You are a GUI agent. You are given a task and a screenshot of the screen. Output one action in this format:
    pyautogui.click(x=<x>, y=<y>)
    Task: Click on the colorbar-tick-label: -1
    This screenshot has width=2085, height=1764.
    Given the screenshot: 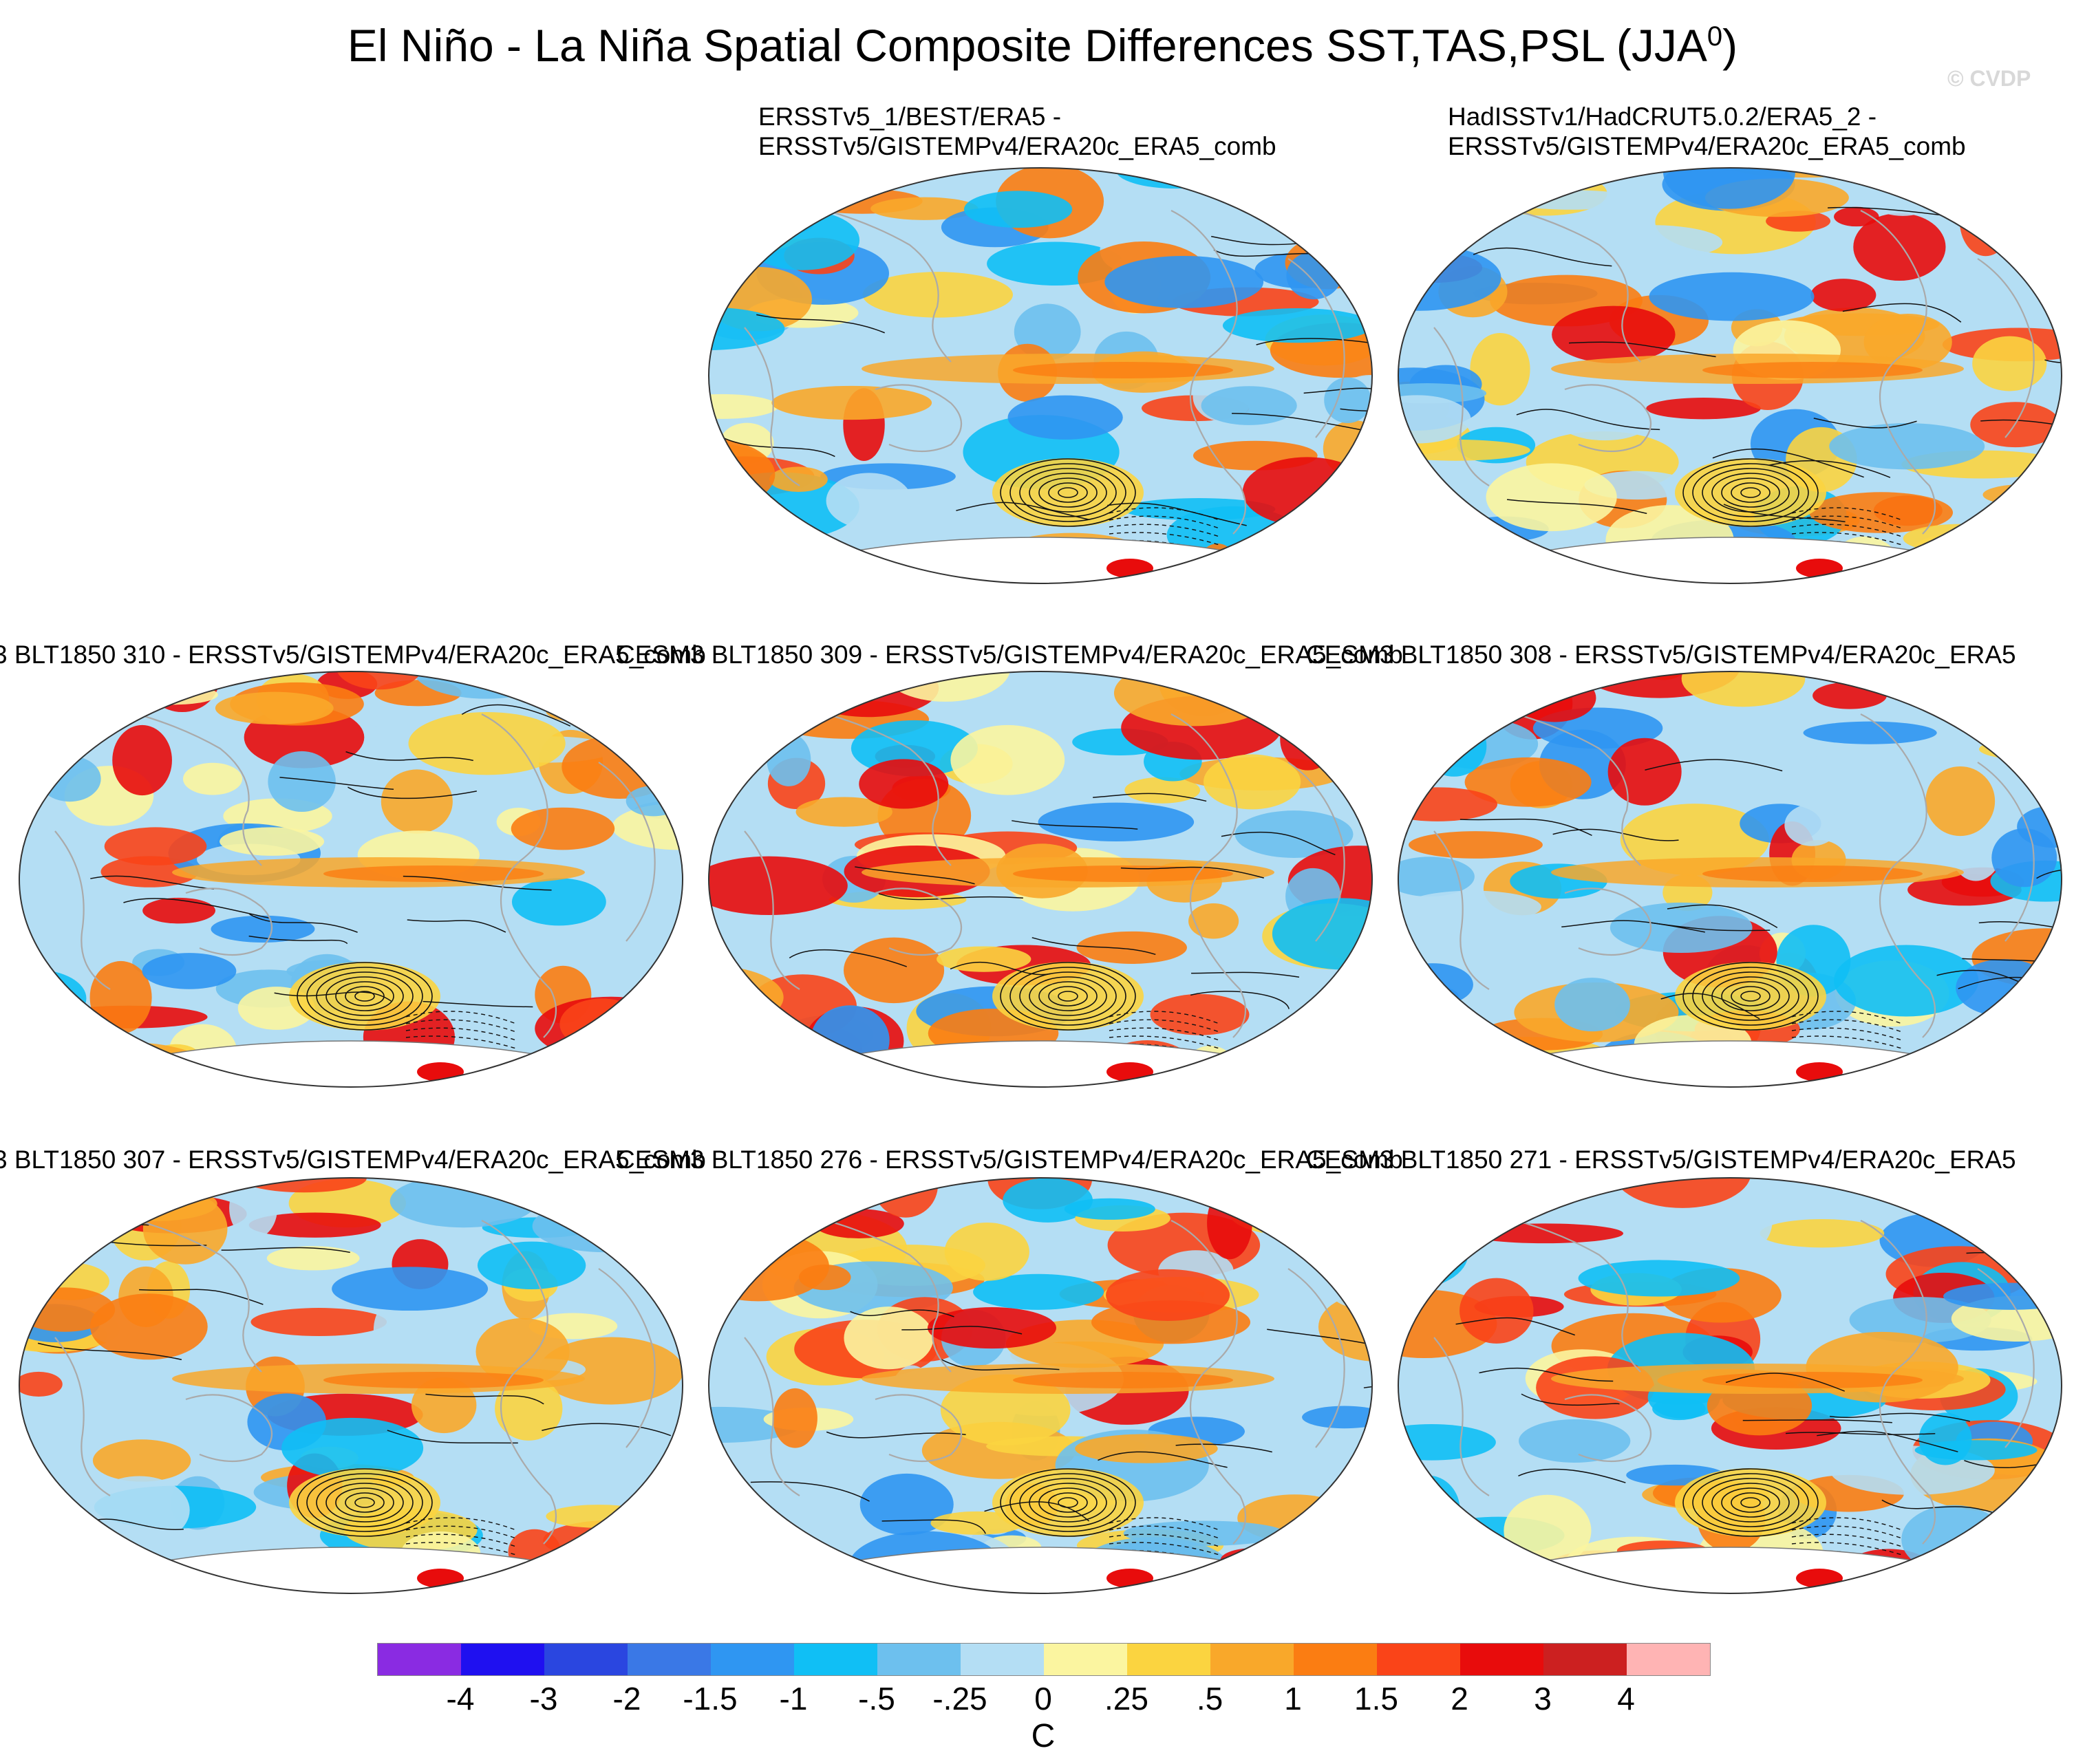 What is the action you would take?
    pyautogui.click(x=793, y=1699)
    